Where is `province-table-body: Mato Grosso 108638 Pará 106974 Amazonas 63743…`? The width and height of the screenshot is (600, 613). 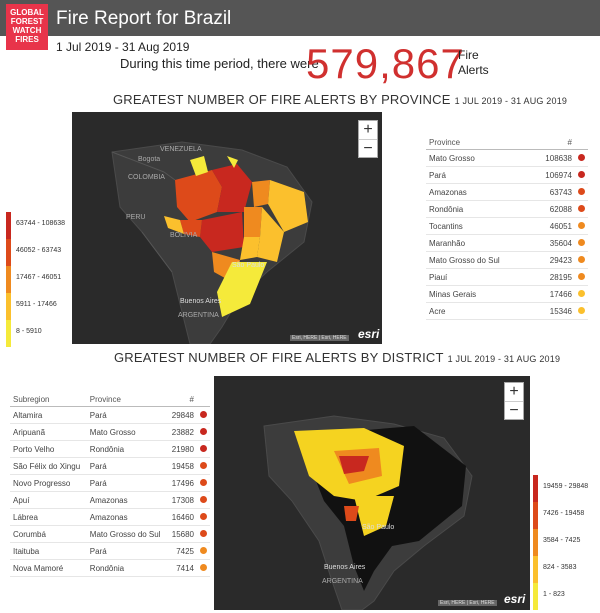
province-table-body: Mato Grosso 108638 Pará 106974 Amazonas 63743… is located at coordinates (507, 234).